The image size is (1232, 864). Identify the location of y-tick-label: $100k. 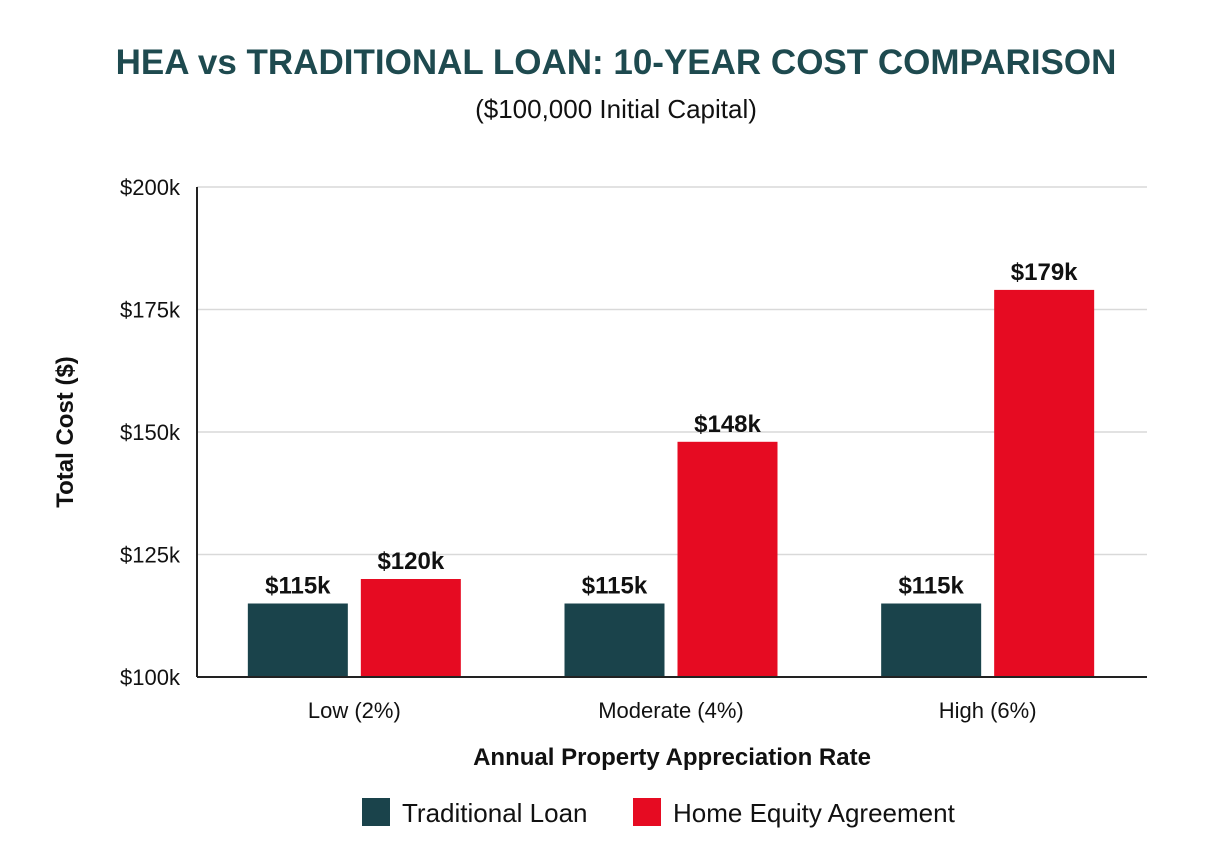
(150, 677).